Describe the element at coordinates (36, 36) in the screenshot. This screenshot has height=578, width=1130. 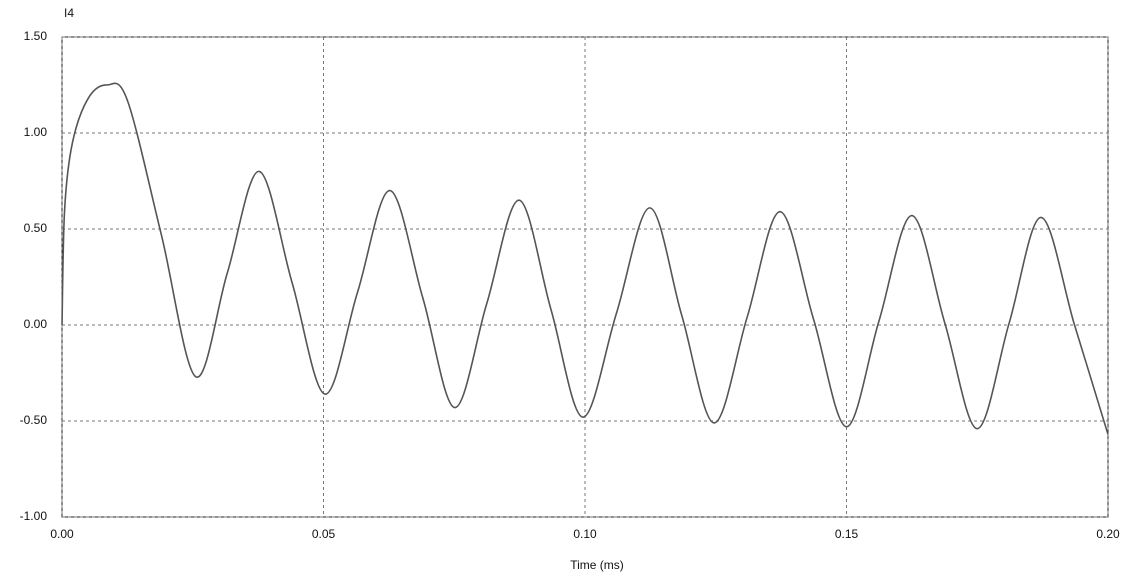
I see `y-tick-label: 1.50` at that location.